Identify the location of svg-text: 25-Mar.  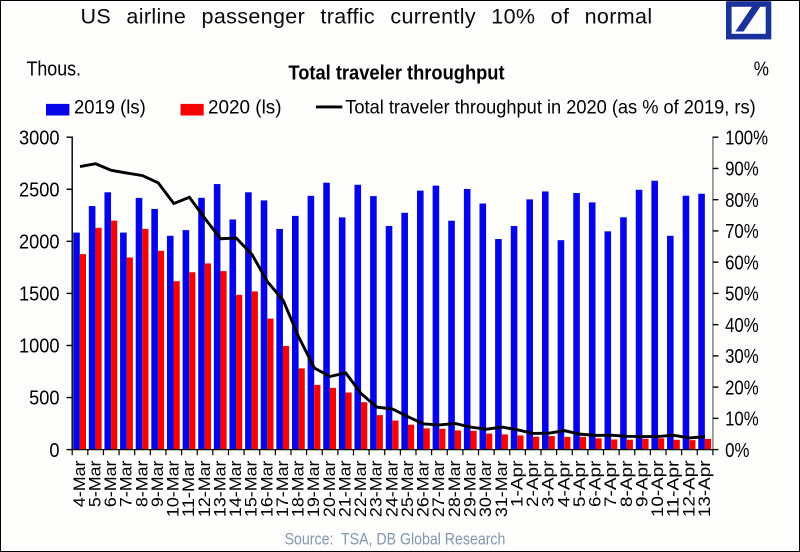
(408, 488).